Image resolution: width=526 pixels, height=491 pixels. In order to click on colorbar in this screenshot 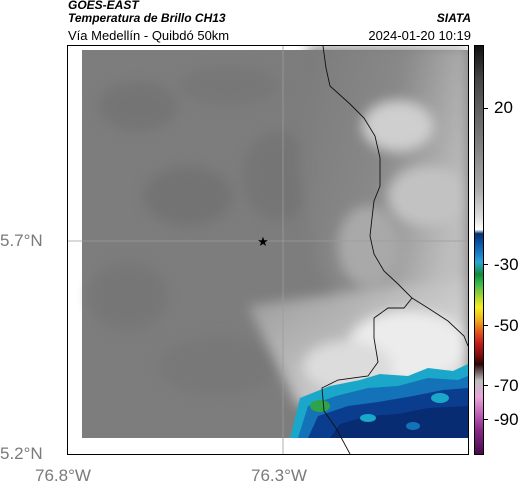, I will do `click(479, 250)`.